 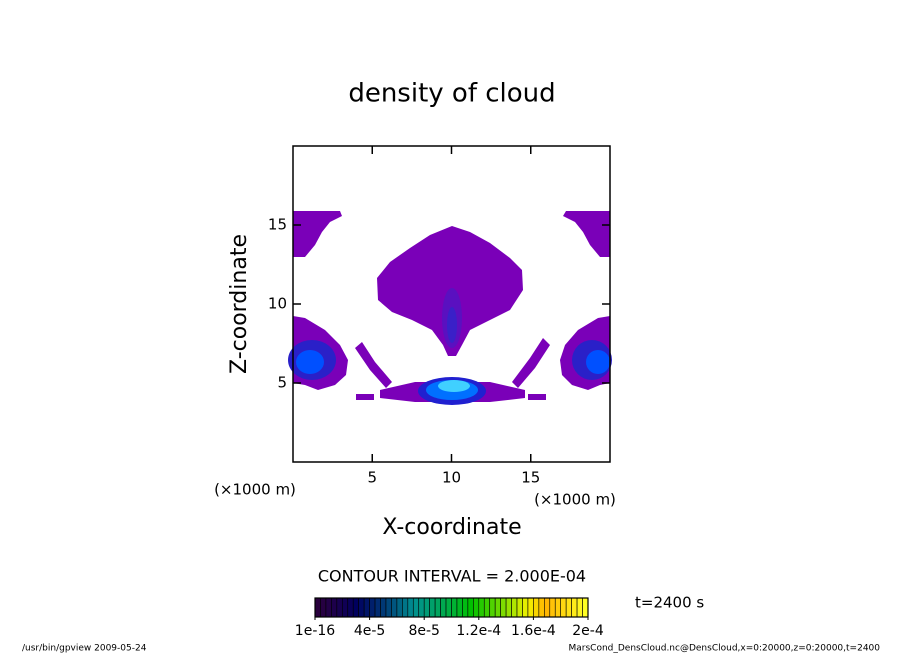 What do you see at coordinates (369, 631) in the screenshot?
I see `colorbar-tick-label: 4e-5` at bounding box center [369, 631].